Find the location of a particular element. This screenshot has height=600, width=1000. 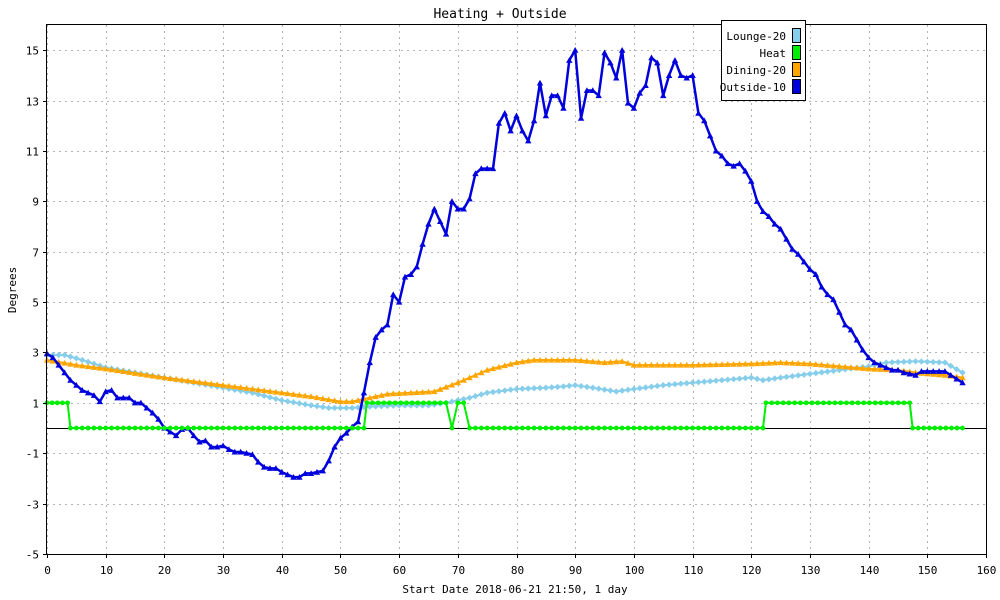

y-tick-label: 5 is located at coordinates (35, 303).